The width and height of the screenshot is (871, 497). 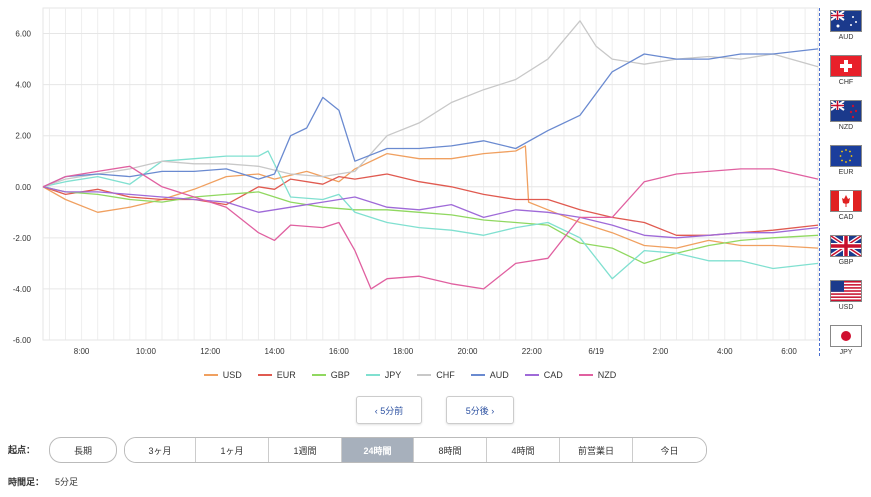 What do you see at coordinates (532, 351) in the screenshot?
I see `x-tick-label: 22:00` at bounding box center [532, 351].